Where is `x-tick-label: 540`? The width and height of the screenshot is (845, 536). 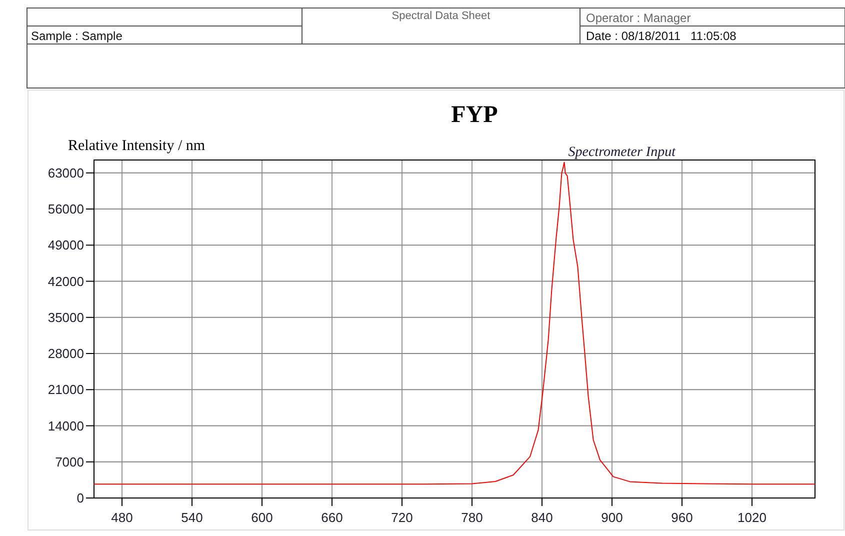
x-tick-label: 540 is located at coordinates (192, 517).